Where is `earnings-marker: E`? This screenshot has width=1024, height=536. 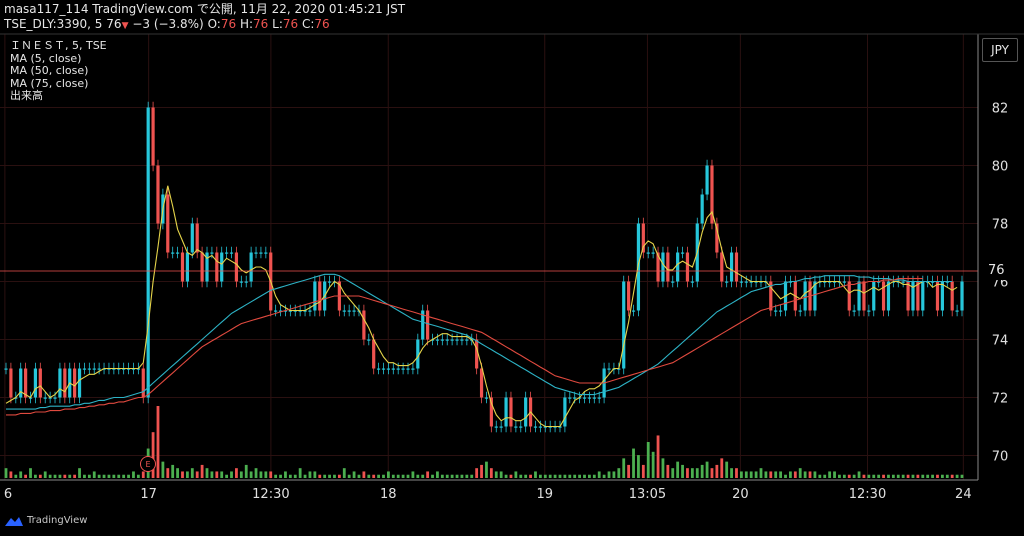
earnings-marker: E is located at coordinates (148, 464).